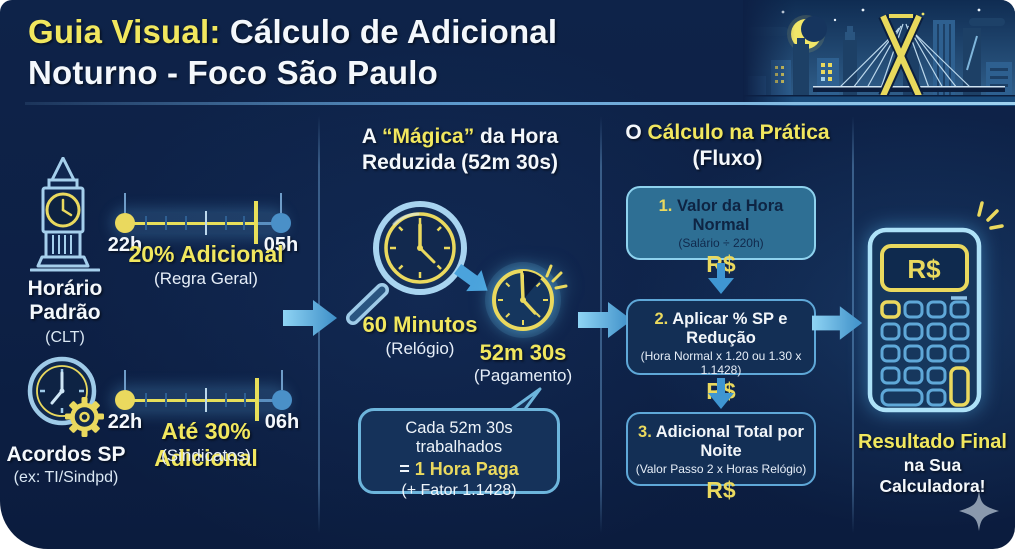 The width and height of the screenshot is (1015, 549). Describe the element at coordinates (371, 136) in the screenshot. I see `magic-heading-a: A` at that location.